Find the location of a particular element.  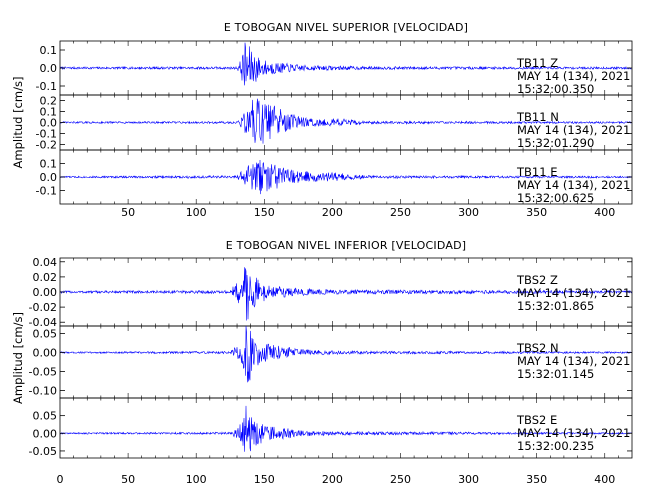

time-label: 15:32:00.625 is located at coordinates (555, 198).